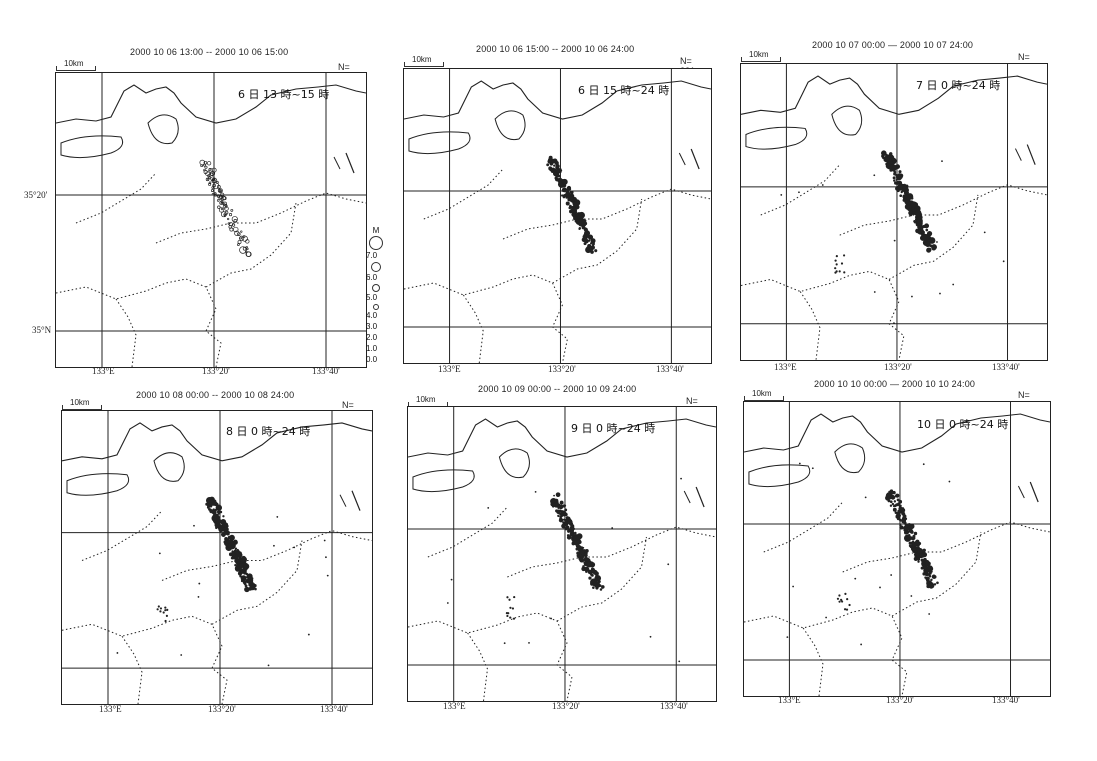 The width and height of the screenshot is (1097, 761). I want to click on scale-bar, so click(761, 59).